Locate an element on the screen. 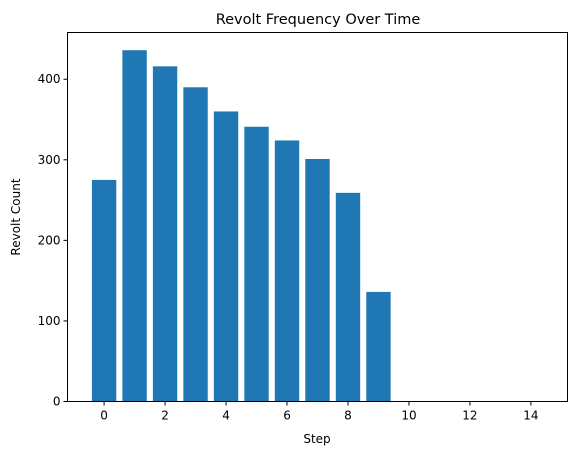  x-tick-label: 0 is located at coordinates (104, 416).